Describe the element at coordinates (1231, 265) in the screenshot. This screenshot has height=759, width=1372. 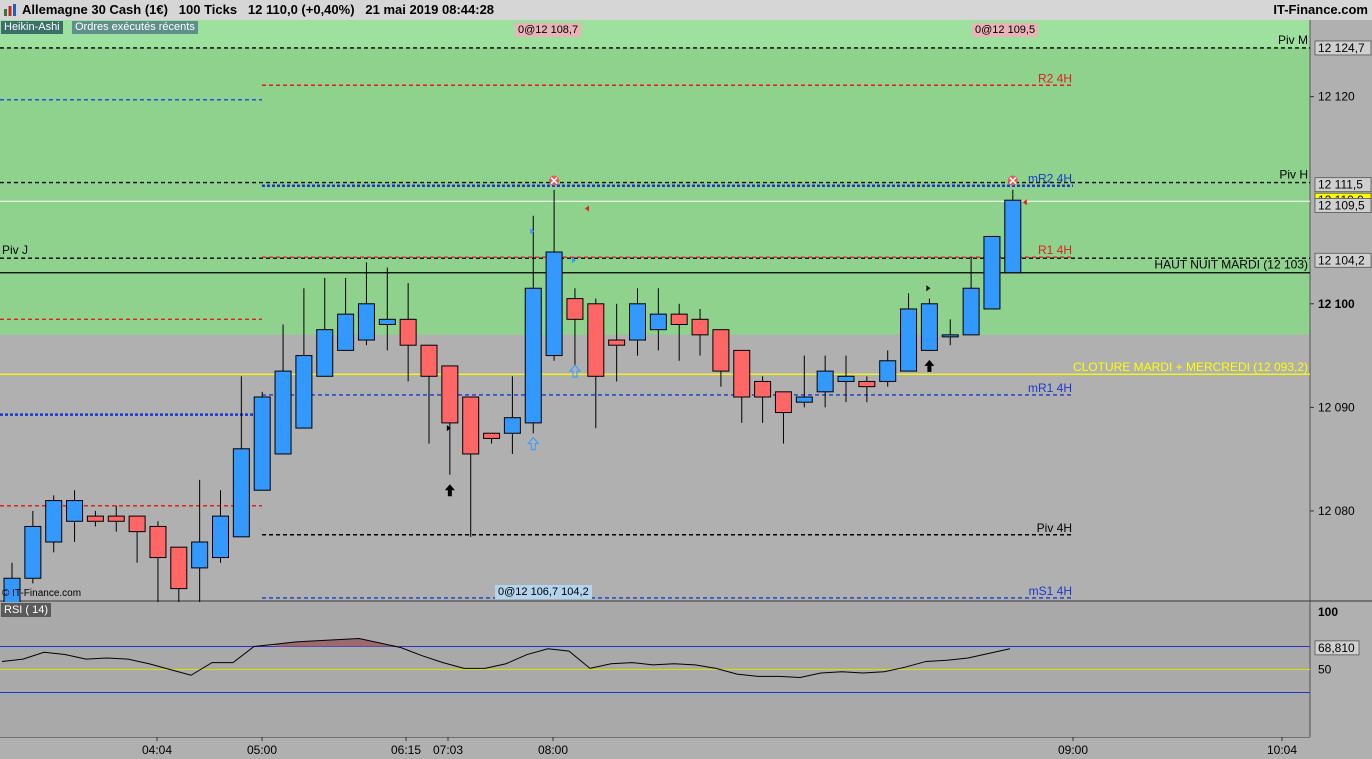
I see `level-label-7: HAUT NUIT MARDI (12 103)` at that location.